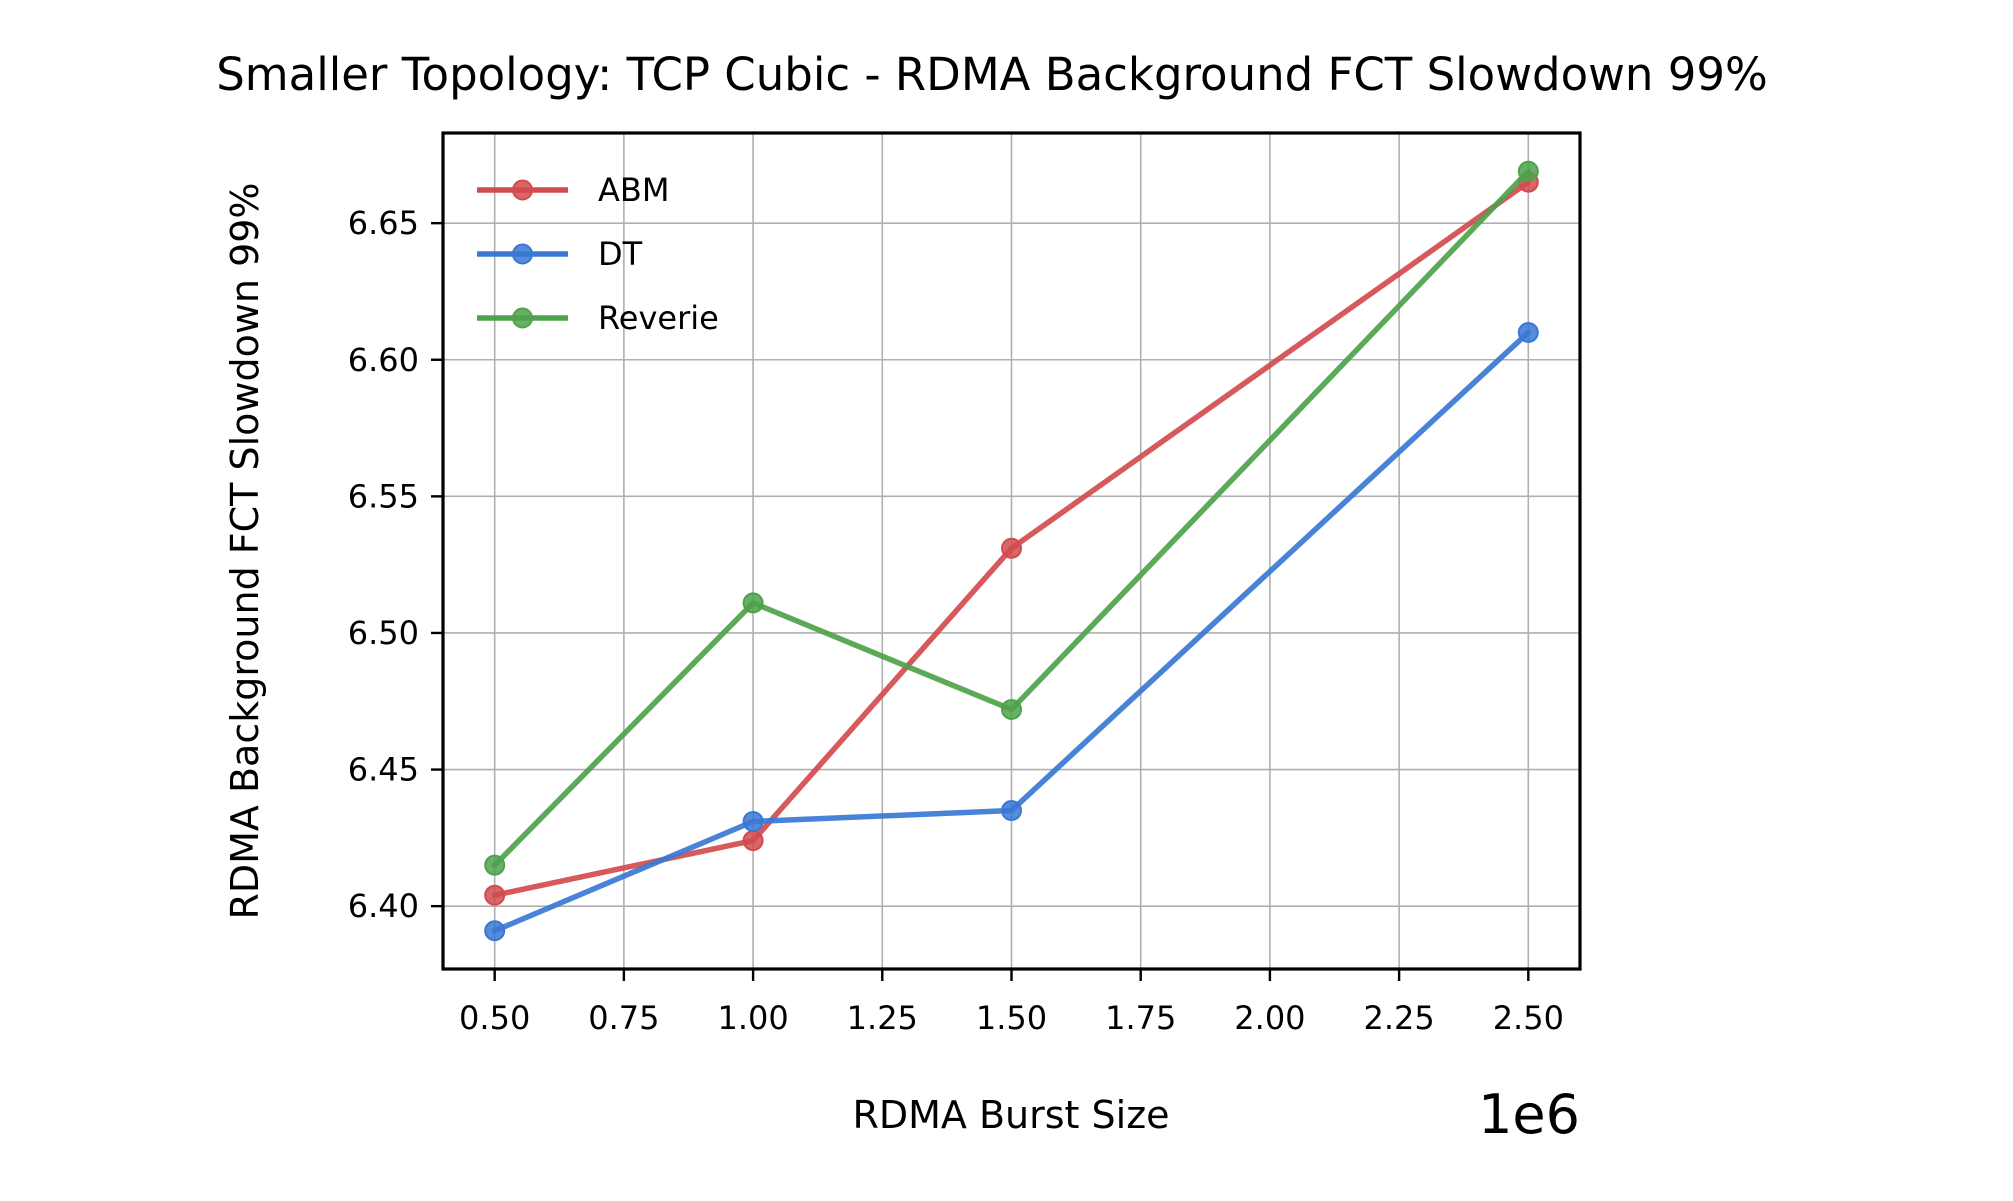 Image resolution: width=2013 pixels, height=1201 pixels. What do you see at coordinates (383, 360) in the screenshot?
I see `y-tick-label: 6.60` at bounding box center [383, 360].